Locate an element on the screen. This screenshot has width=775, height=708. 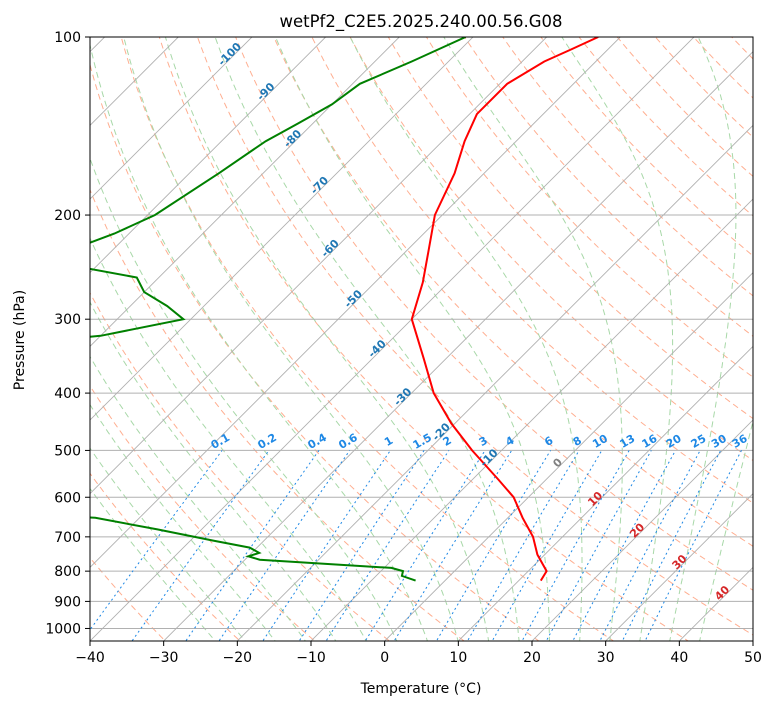
y-tick-label: 600 is located at coordinates (67, 498).